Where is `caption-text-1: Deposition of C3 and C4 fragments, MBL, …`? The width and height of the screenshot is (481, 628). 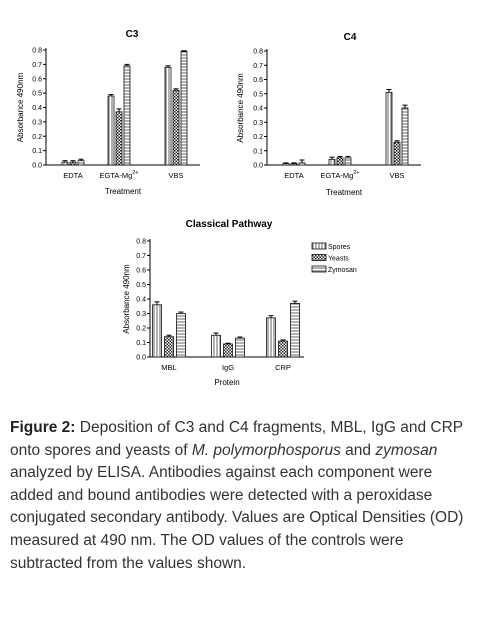 caption-text-1: Deposition of C3 and C4 fragments, MBL, … is located at coordinates (236, 439).